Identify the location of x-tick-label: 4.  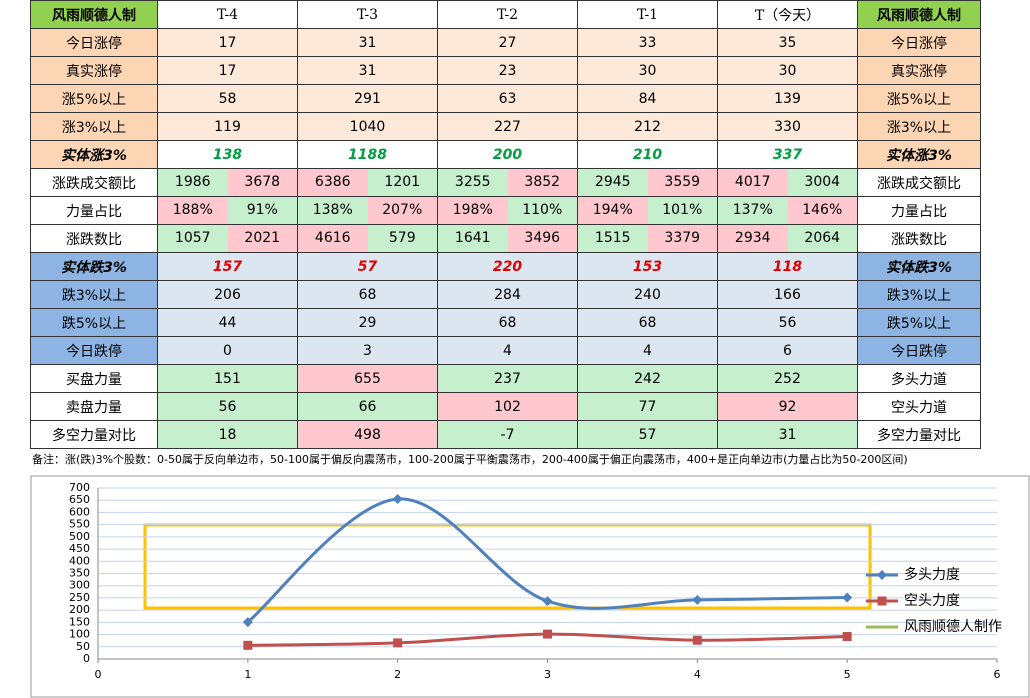
(697, 674).